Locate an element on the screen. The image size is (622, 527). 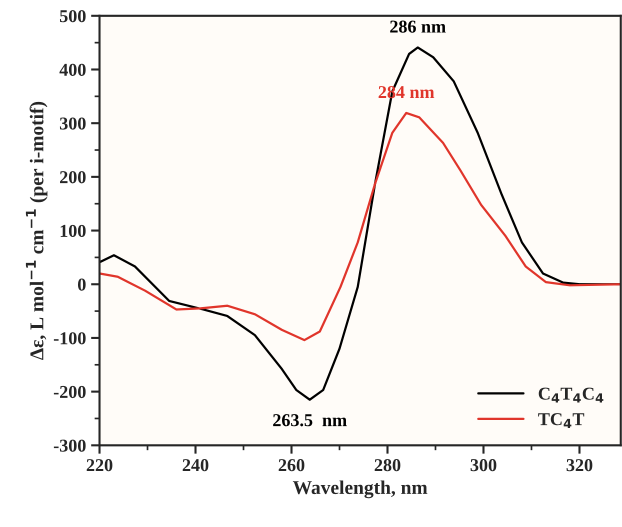
y-tick-label: 0 is located at coordinates (82, 284).